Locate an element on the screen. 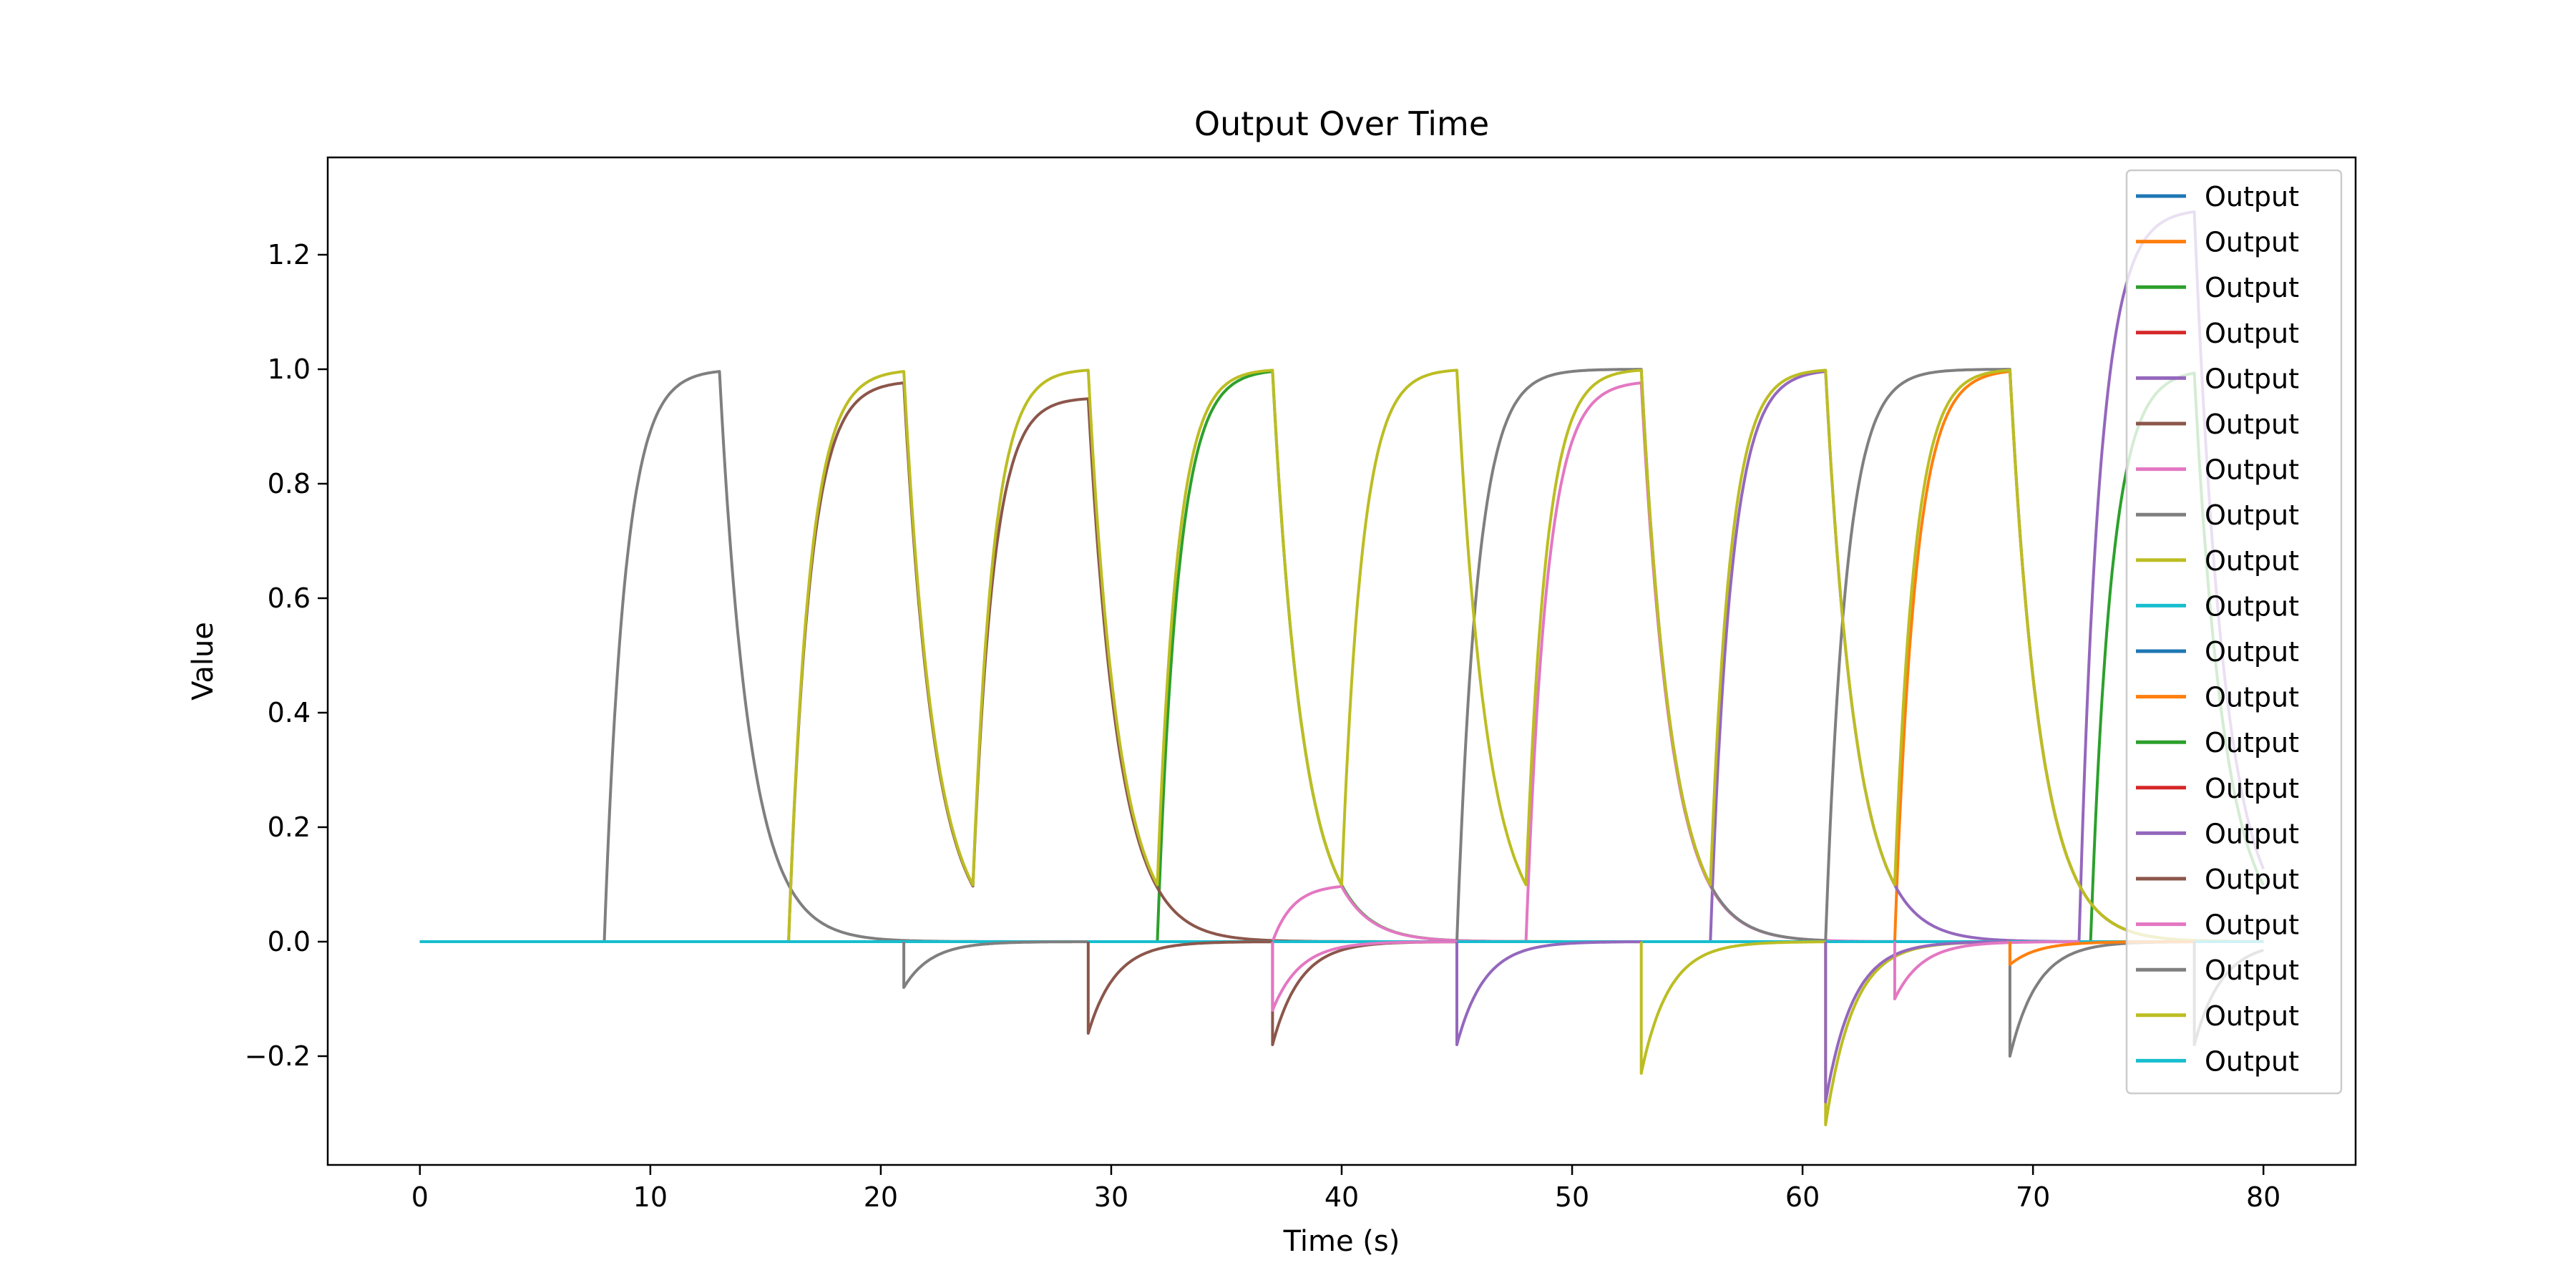  y-tick-label: 0.0 is located at coordinates (289, 941).